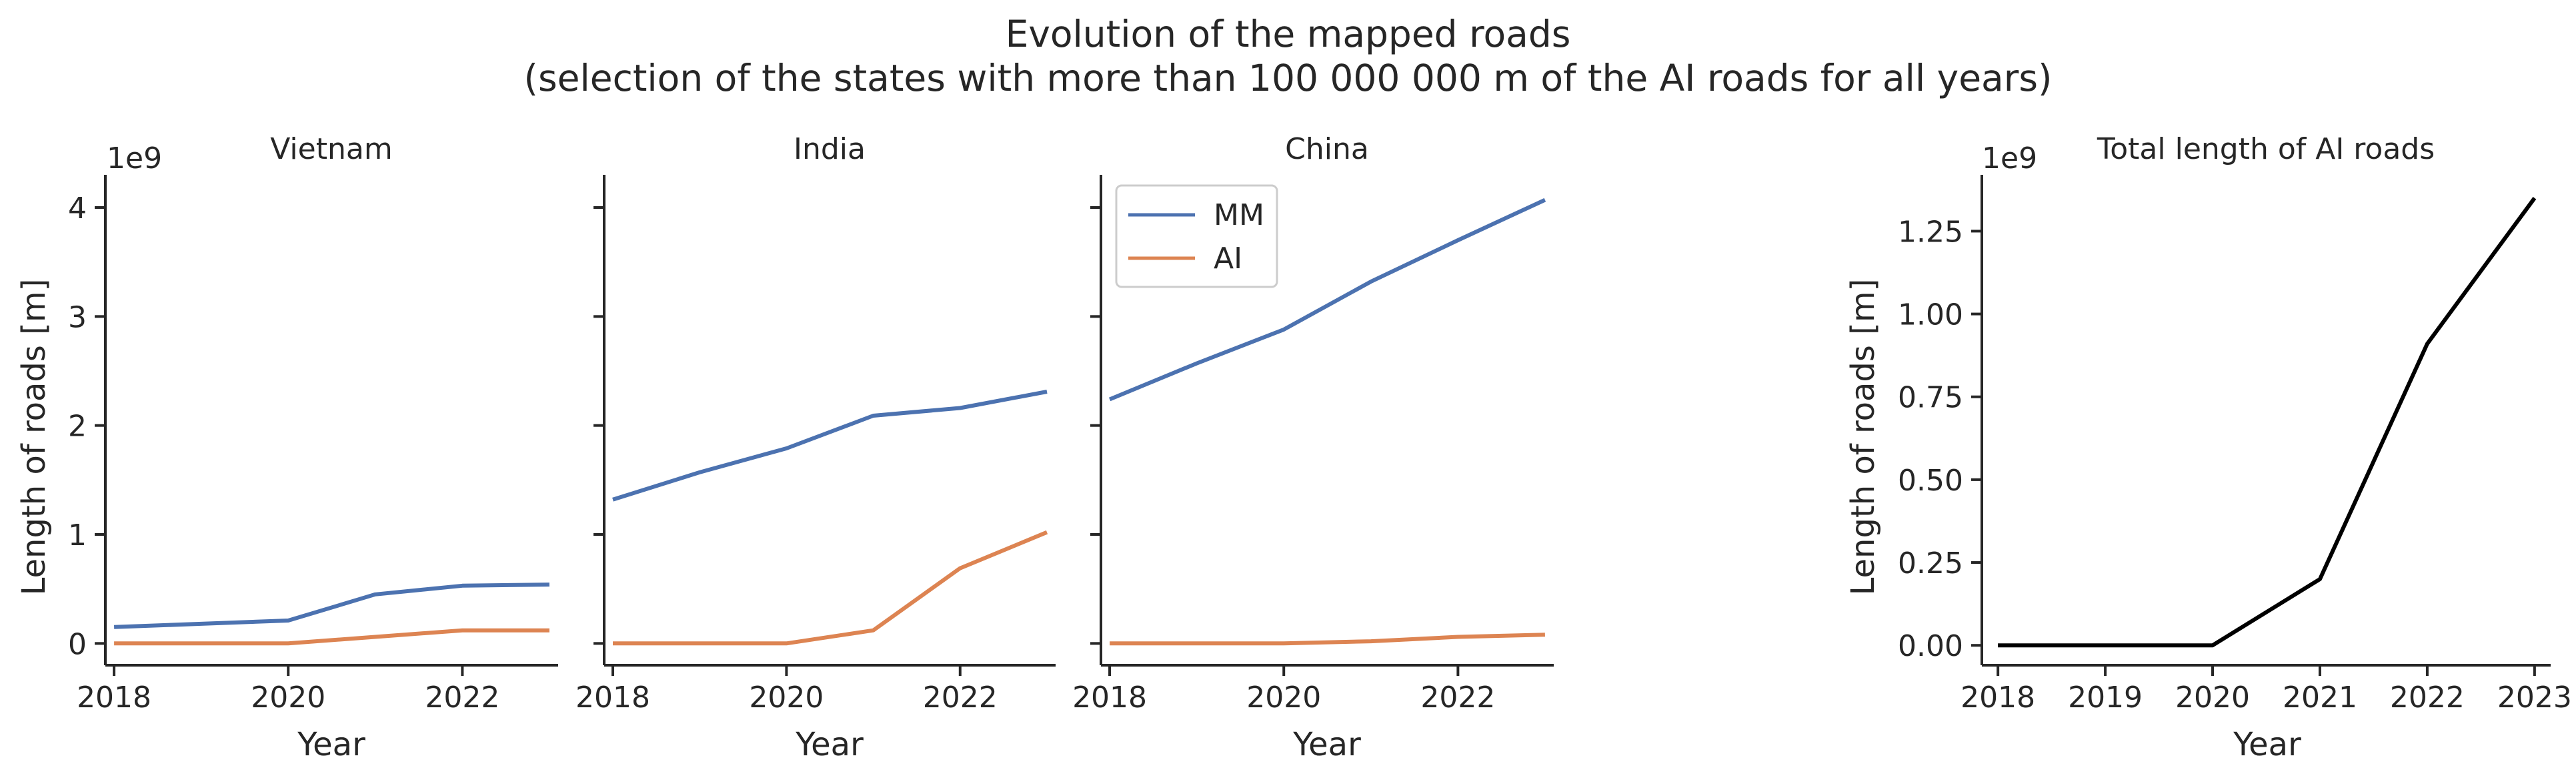 The width and height of the screenshot is (2576, 782). I want to click on legend-frame, so click(1196, 236).